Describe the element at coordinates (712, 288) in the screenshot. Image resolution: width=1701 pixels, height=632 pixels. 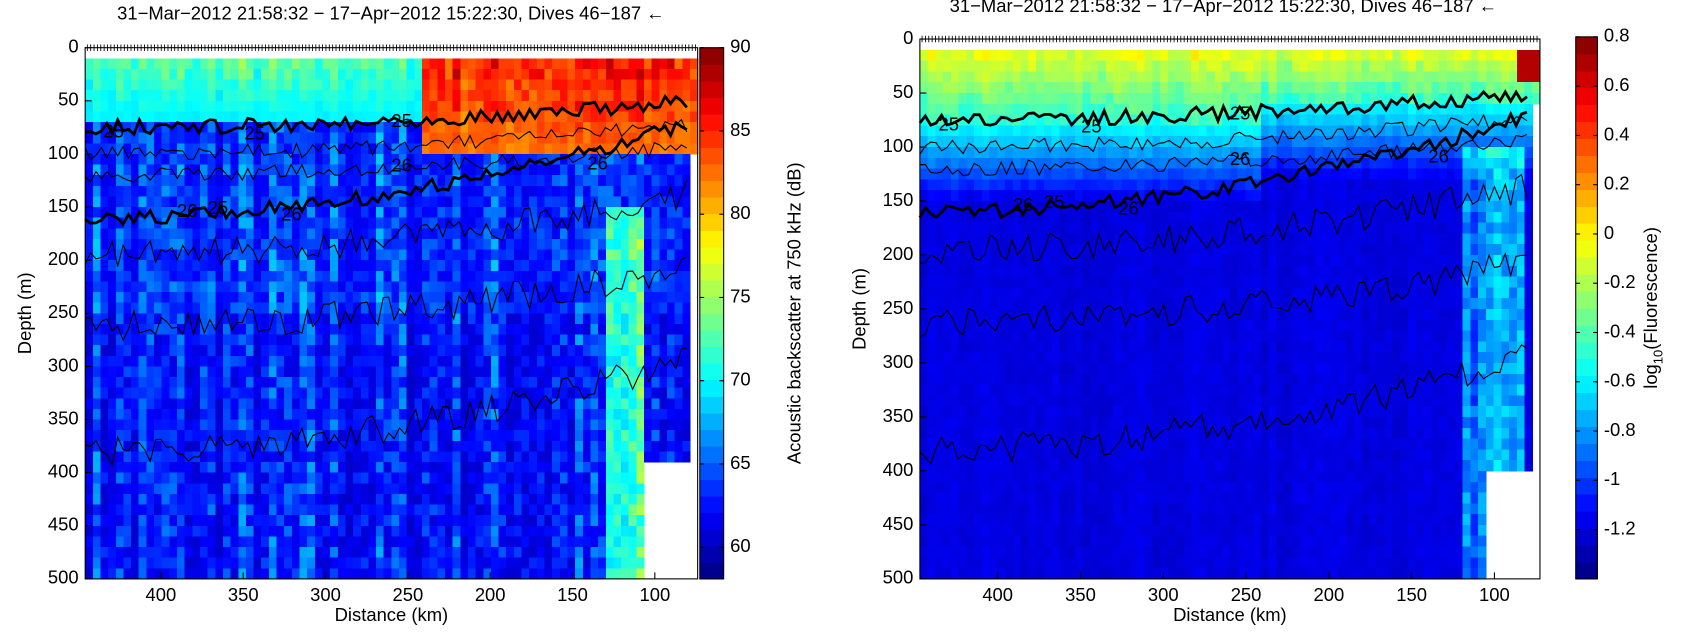
I see `colorbar-step` at that location.